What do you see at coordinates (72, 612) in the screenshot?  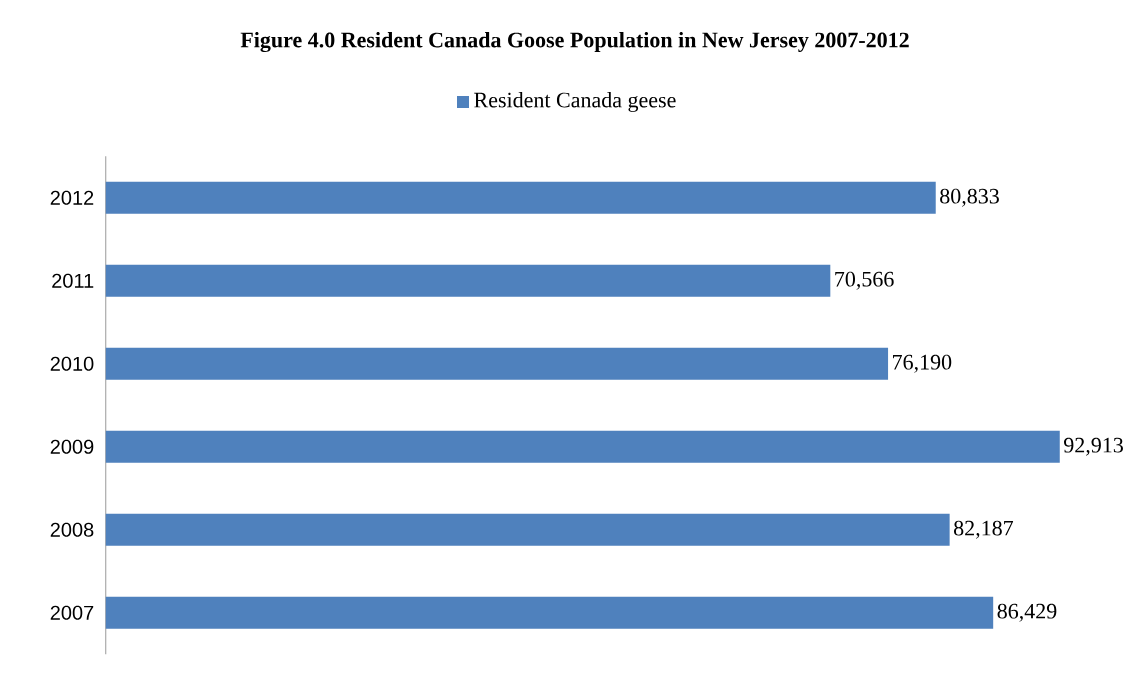 I see `y-tick-label: 2007` at bounding box center [72, 612].